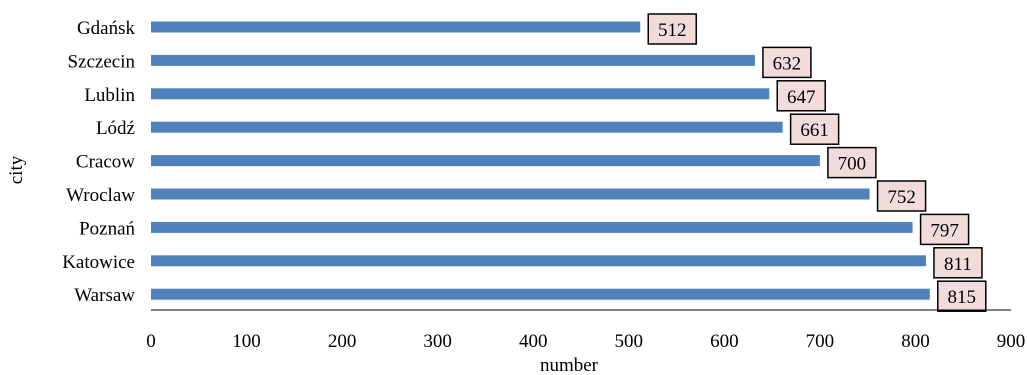 The image size is (1027, 375). I want to click on data-label-3: 661, so click(814, 129).